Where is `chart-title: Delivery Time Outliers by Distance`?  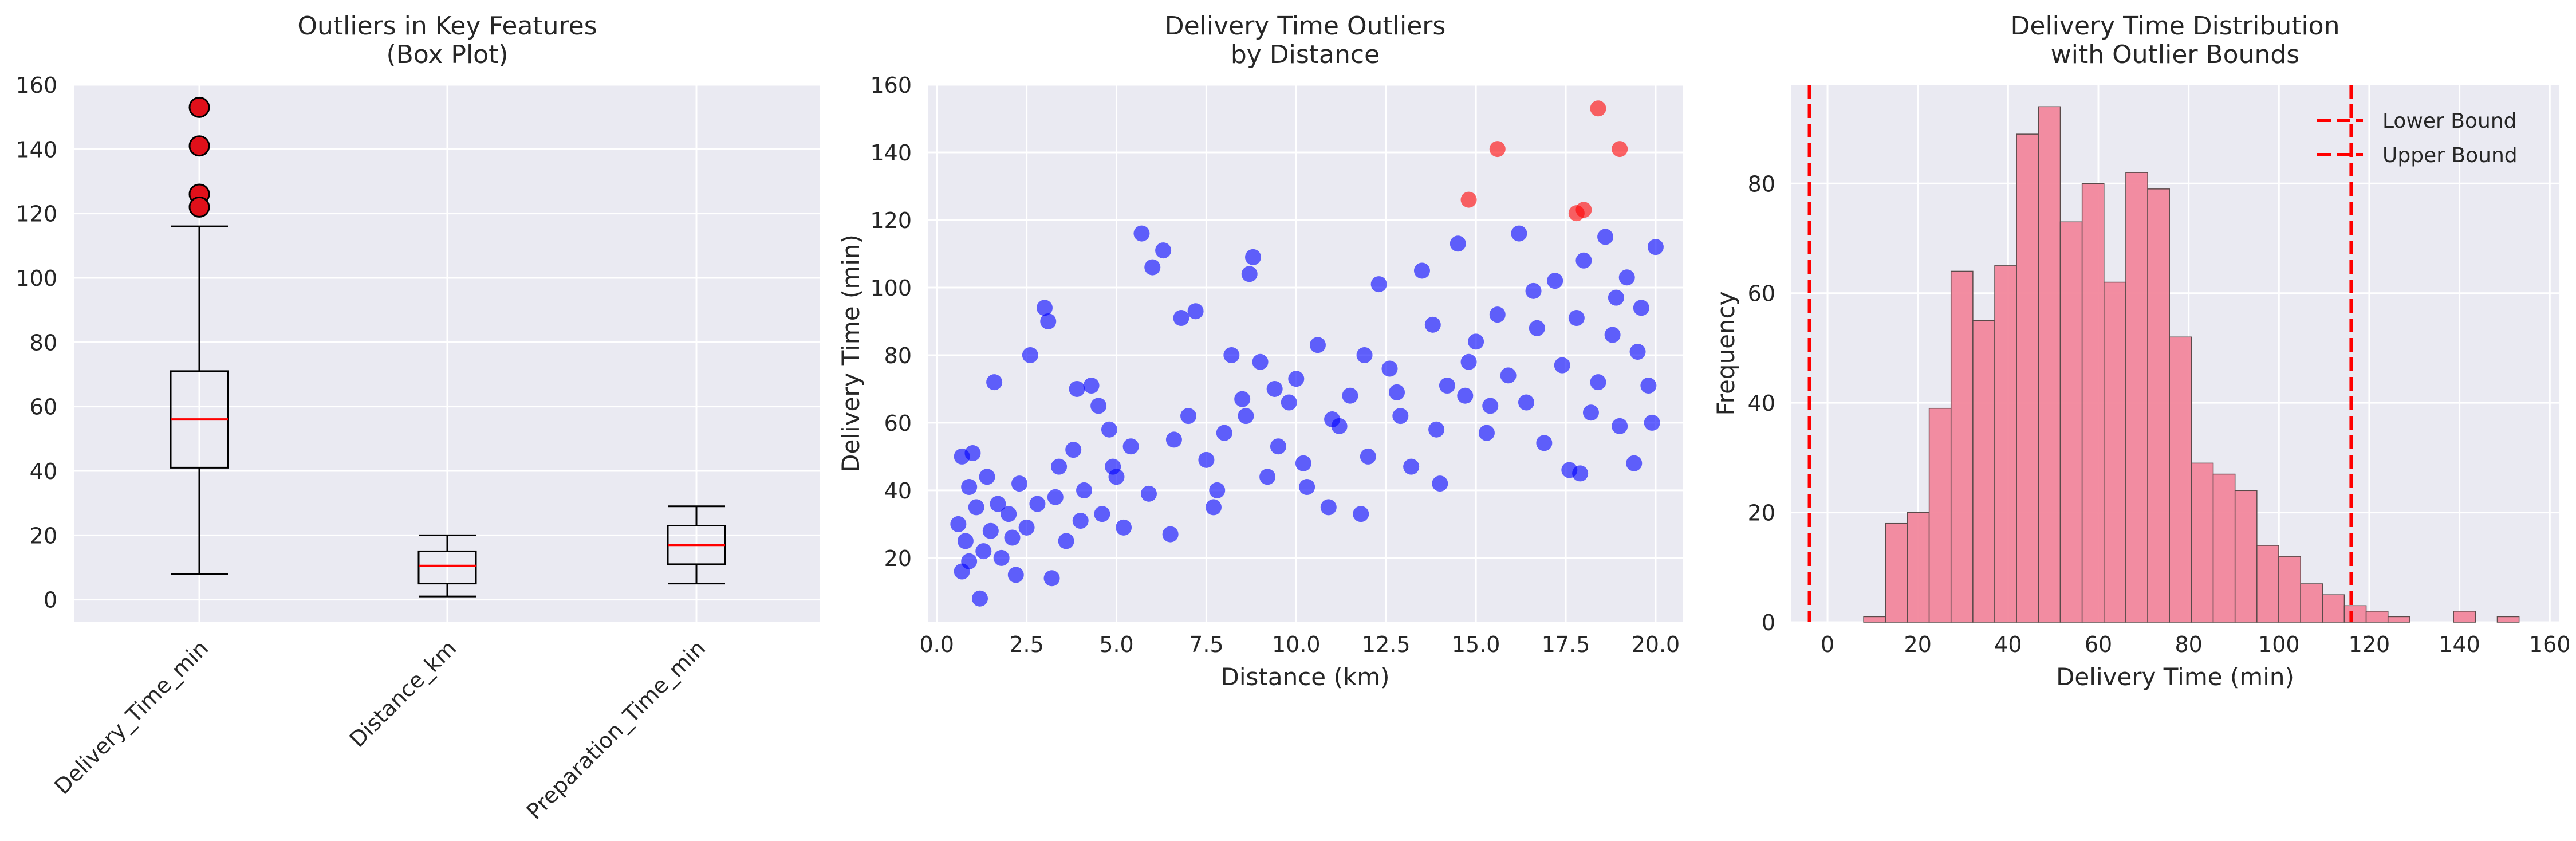 chart-title: Delivery Time Outliers by Distance is located at coordinates (1306, 40).